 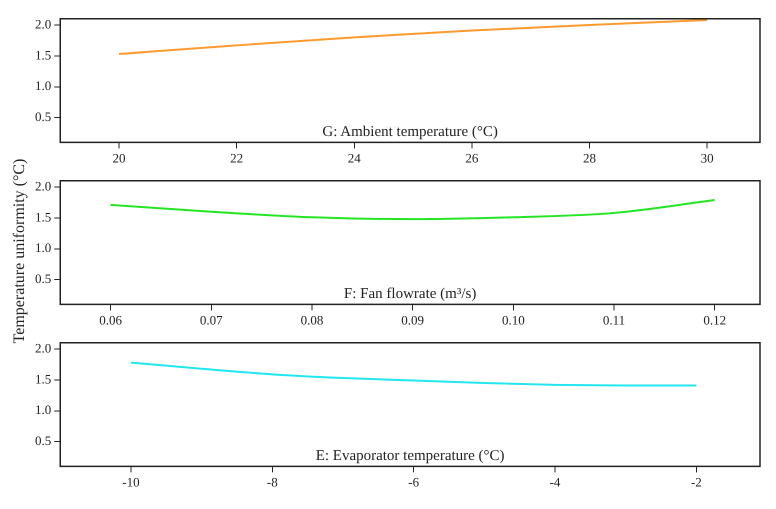 What do you see at coordinates (131, 482) in the screenshot?
I see `x-tick-label: -10` at bounding box center [131, 482].